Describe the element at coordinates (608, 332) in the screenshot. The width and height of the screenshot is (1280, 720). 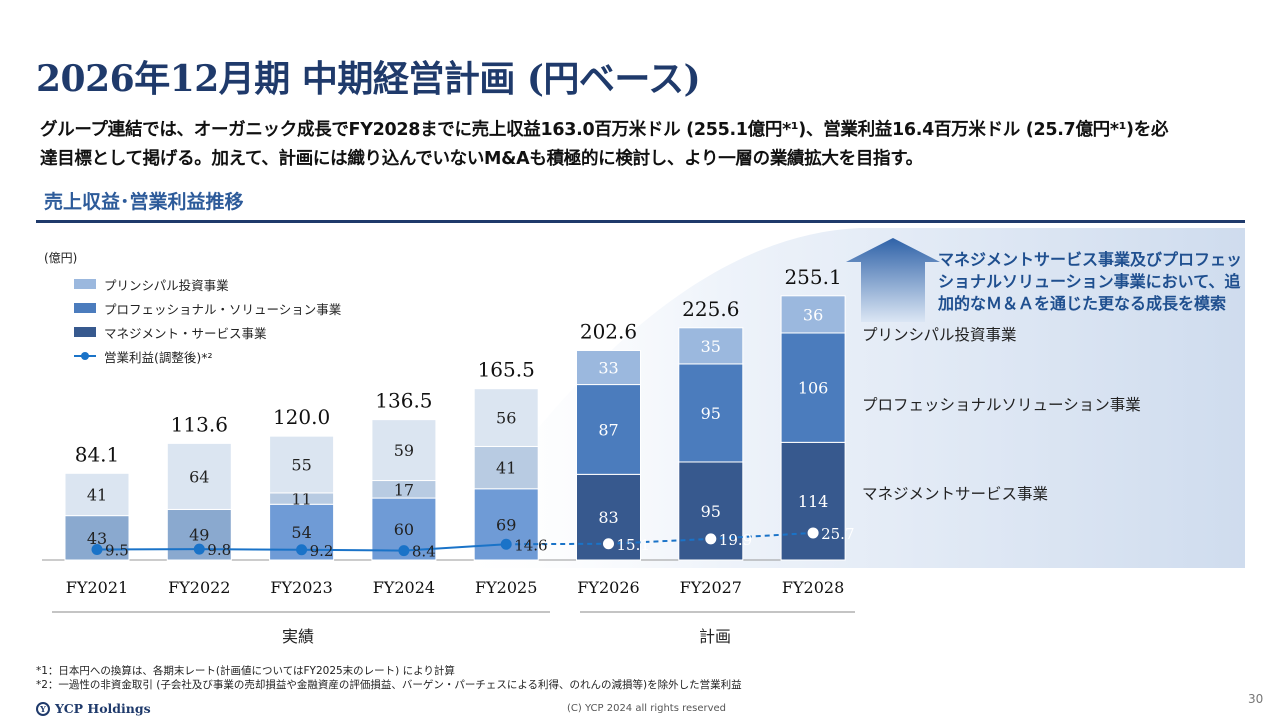
I see `bar-total-label: 202.6` at that location.